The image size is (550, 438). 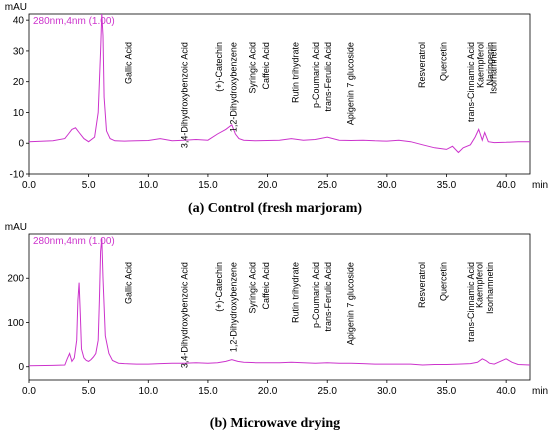 What do you see at coordinates (15, 323) in the screenshot?
I see `y-tick-label: 100` at bounding box center [15, 323].